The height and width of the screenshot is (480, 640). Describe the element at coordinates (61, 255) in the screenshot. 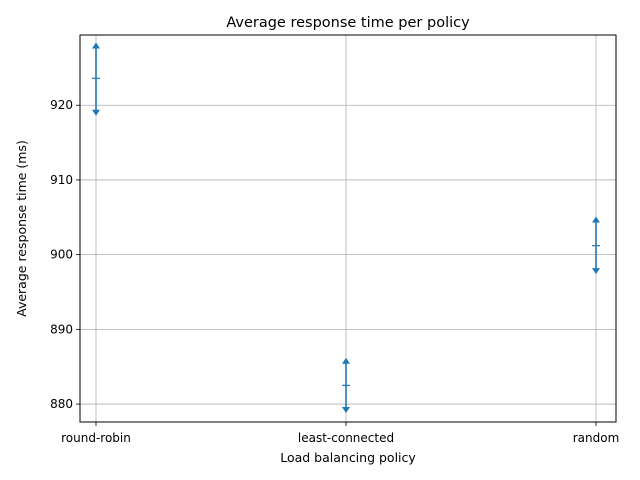

I see `y-tick-label: 900` at that location.